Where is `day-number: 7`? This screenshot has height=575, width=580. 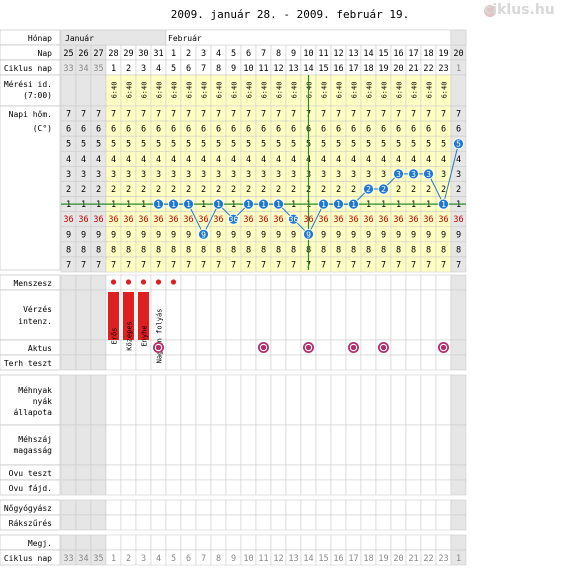 day-number: 7 is located at coordinates (263, 54).